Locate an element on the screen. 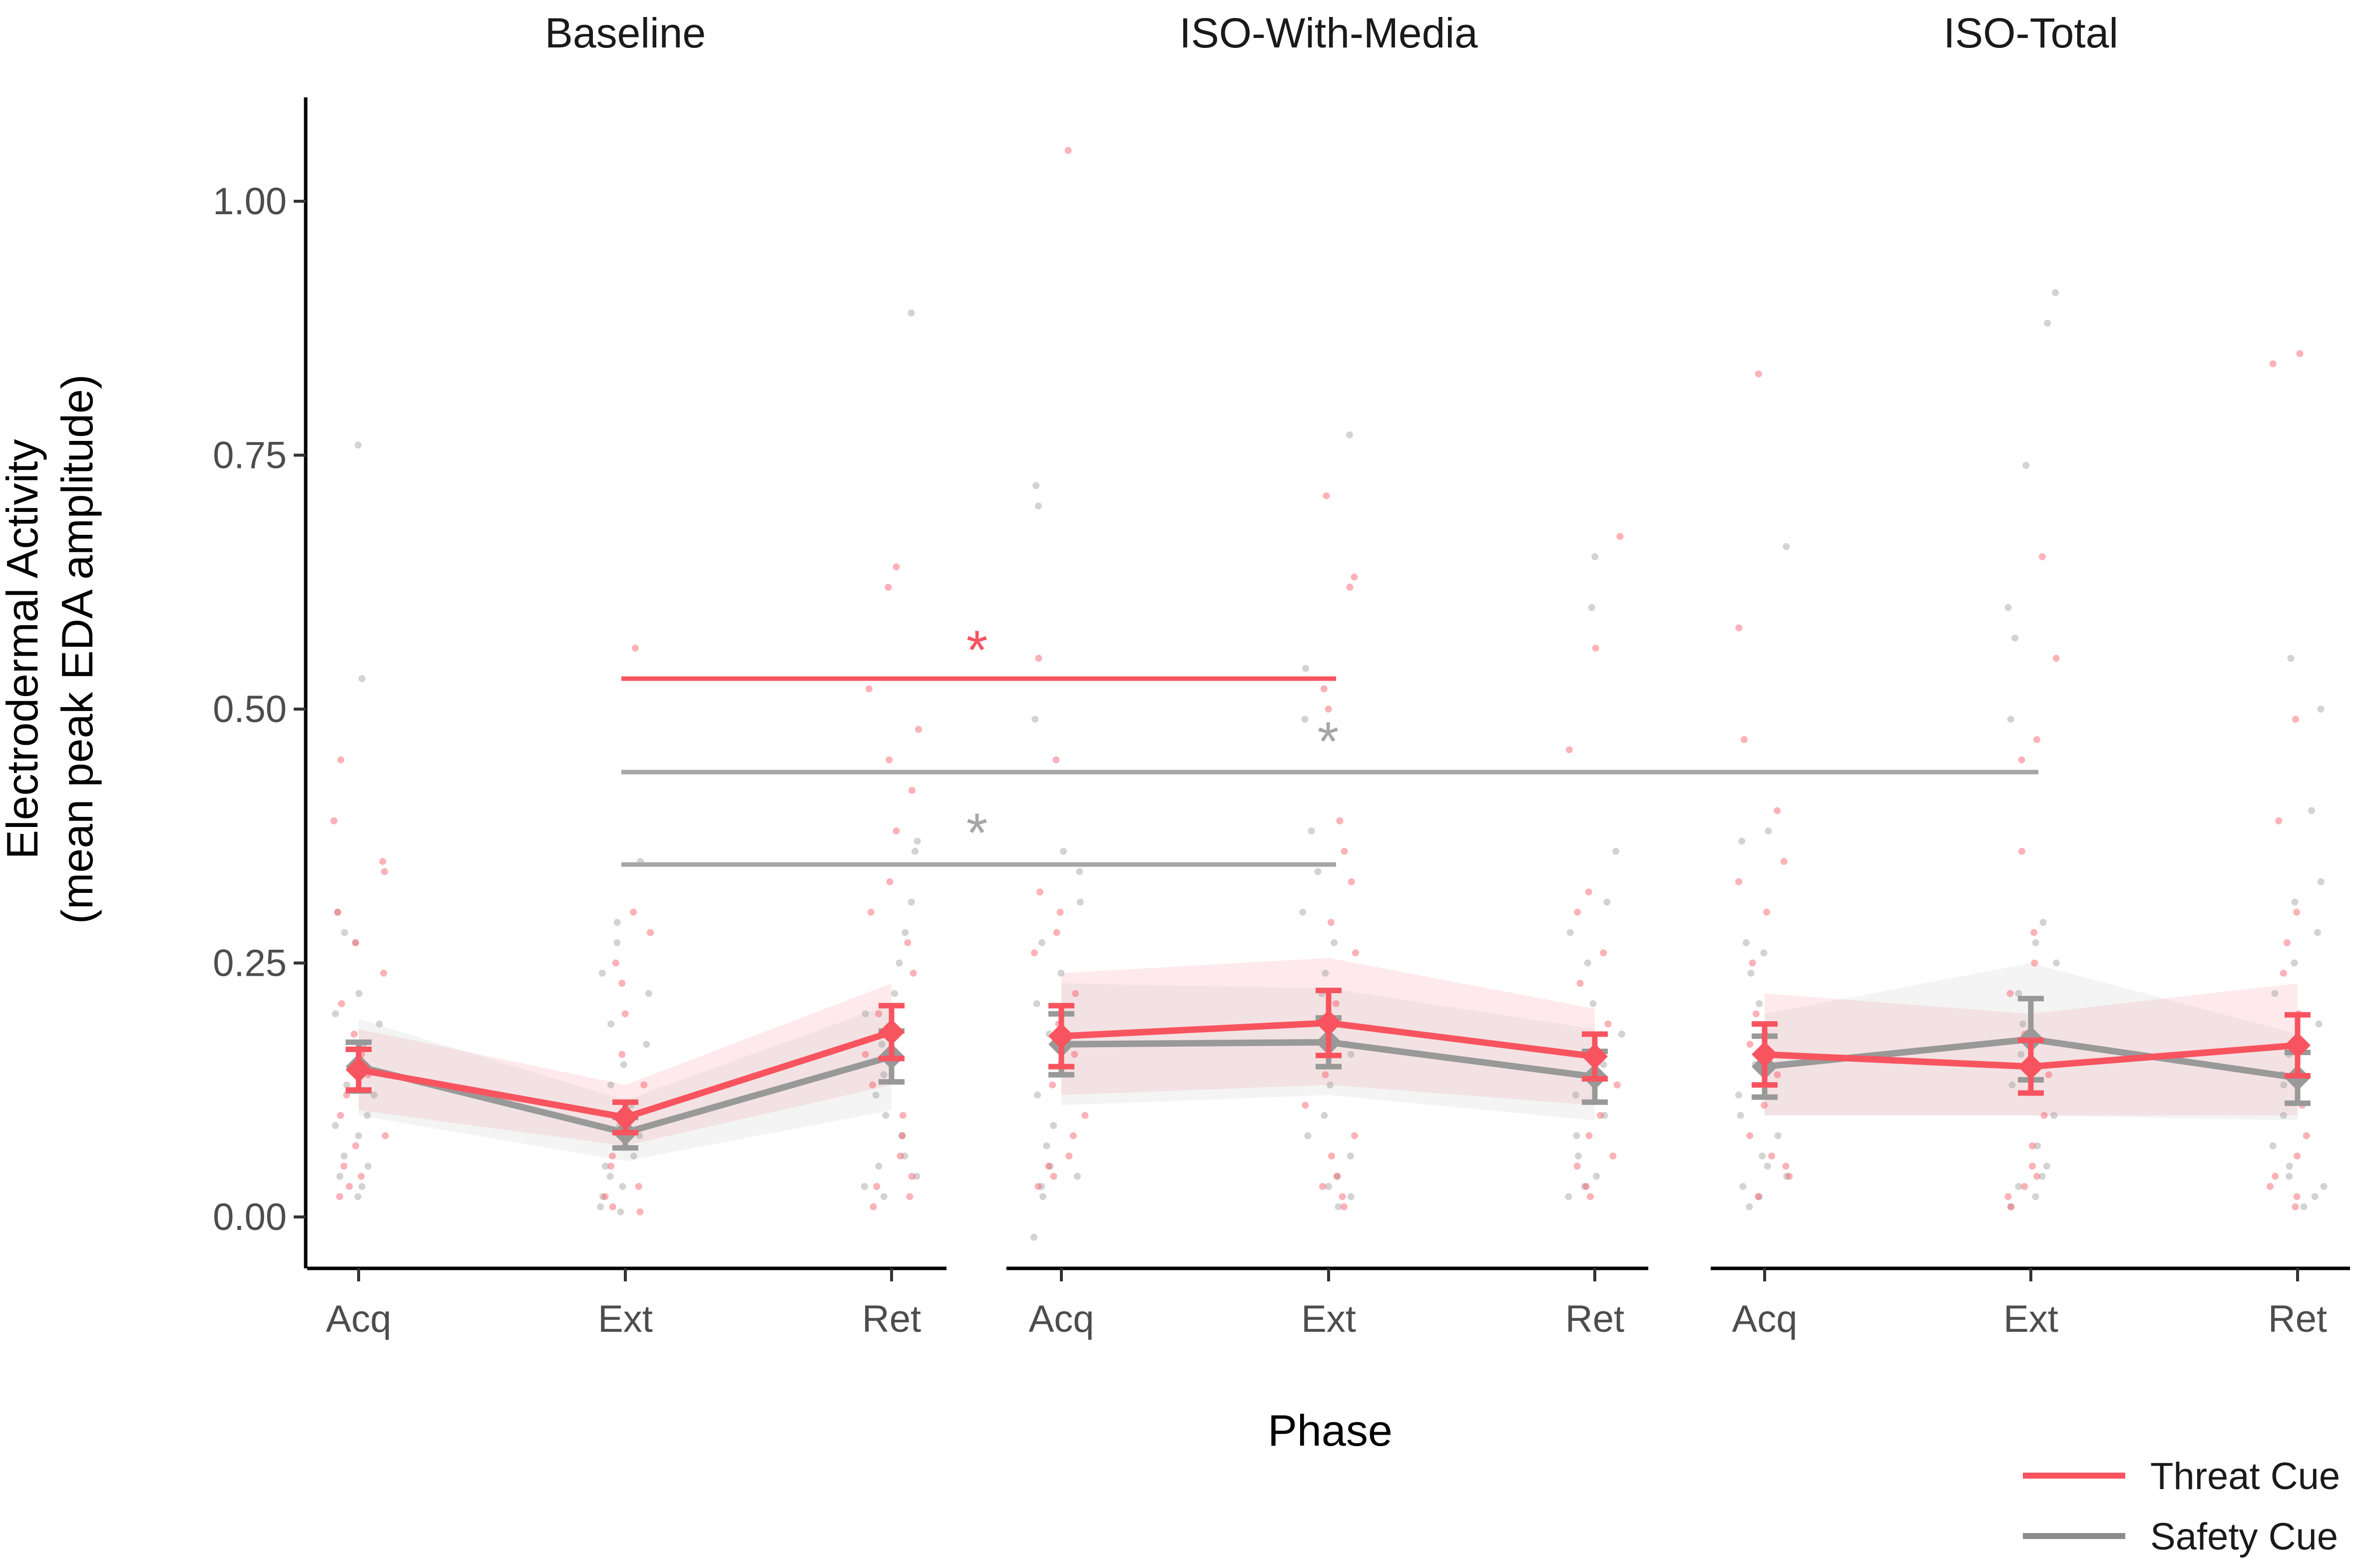 Image resolution: width=2363 pixels, height=1568 pixels. x-tick-label: Ret is located at coordinates (1594, 1319).